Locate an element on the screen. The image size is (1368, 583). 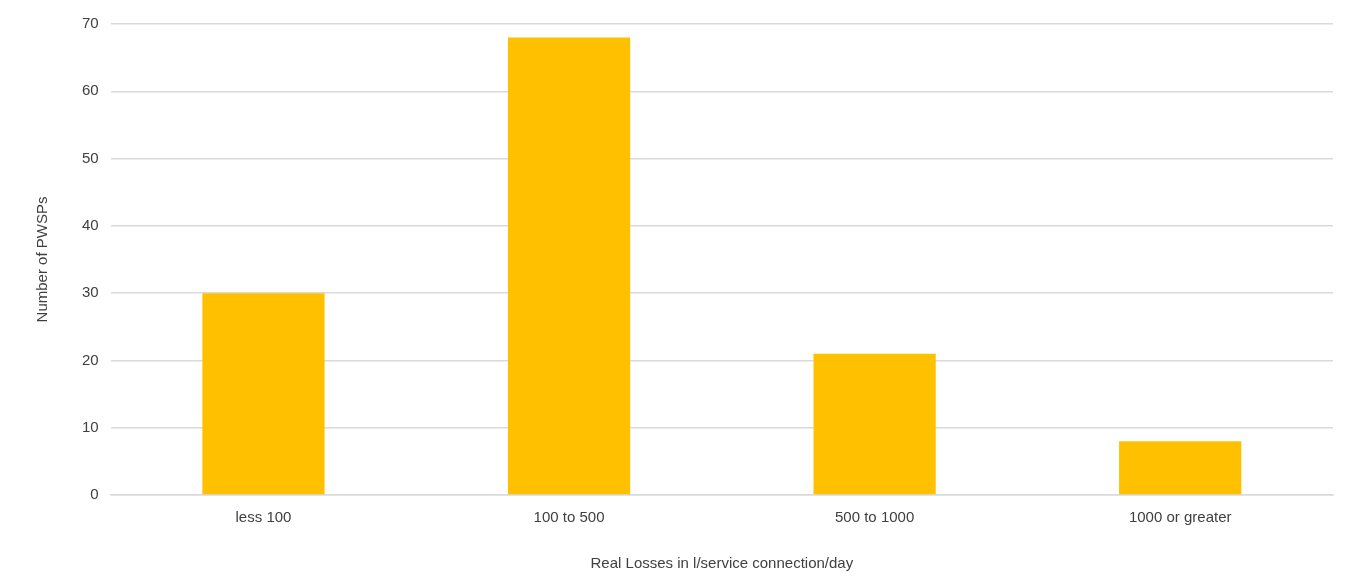
x-tick-label: 500 to 1000 is located at coordinates (875, 517).